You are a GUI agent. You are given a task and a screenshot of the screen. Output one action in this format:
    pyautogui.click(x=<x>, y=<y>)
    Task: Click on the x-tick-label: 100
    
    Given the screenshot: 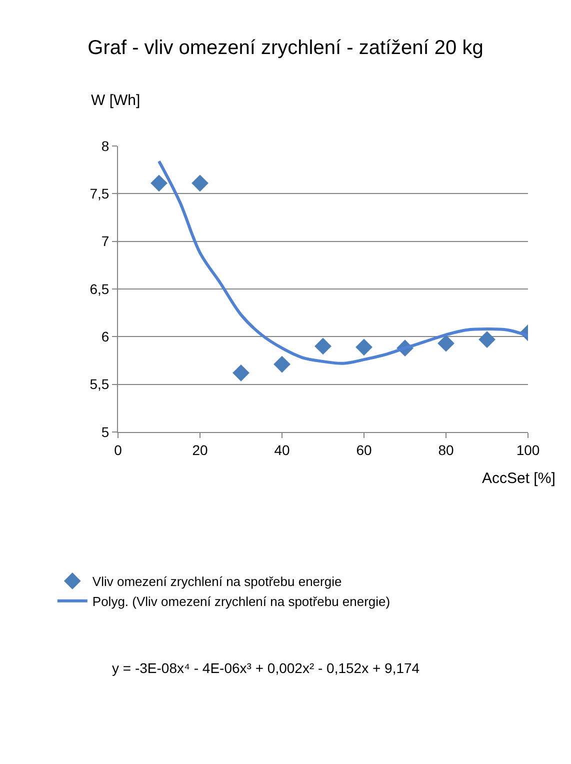 What is the action you would take?
    pyautogui.click(x=528, y=450)
    